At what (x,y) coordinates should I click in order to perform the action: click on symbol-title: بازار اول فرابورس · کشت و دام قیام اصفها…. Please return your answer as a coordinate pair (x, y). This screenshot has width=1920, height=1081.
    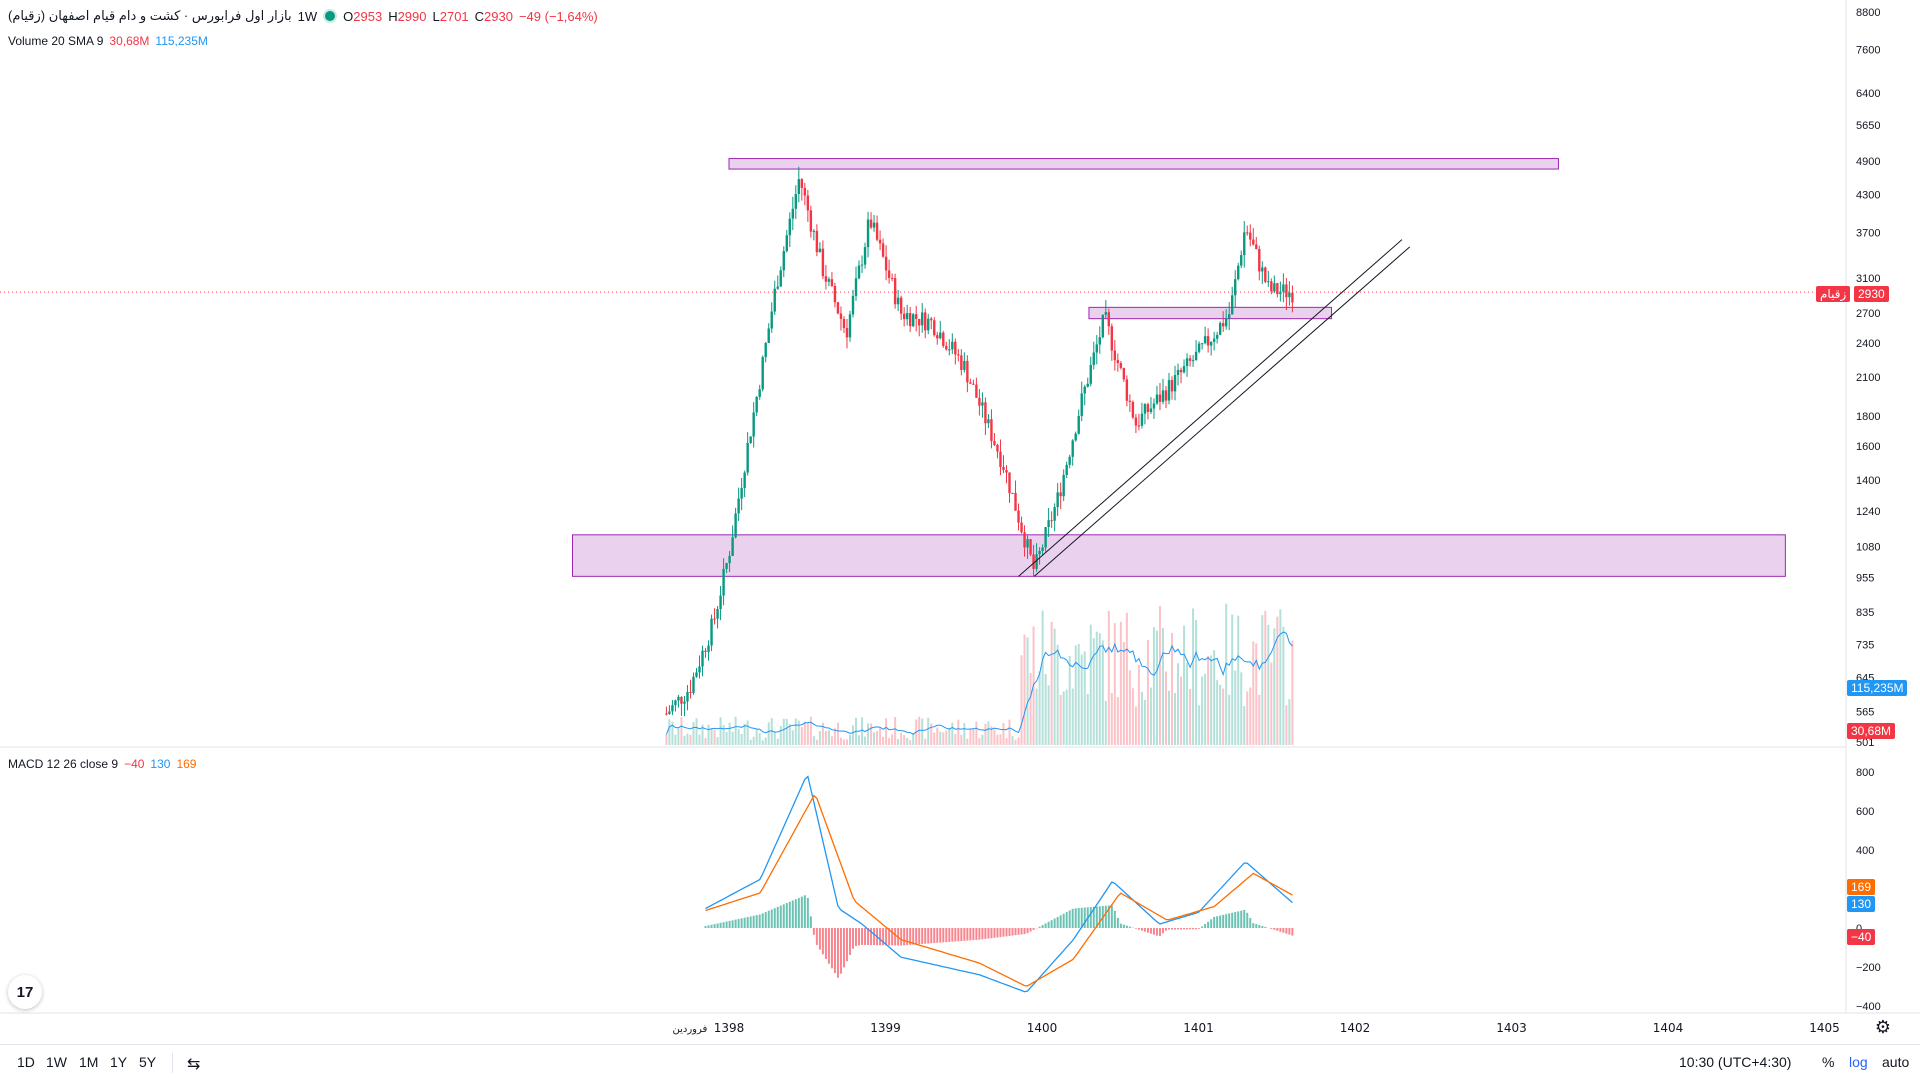
    Looking at the image, I should click on (150, 16).